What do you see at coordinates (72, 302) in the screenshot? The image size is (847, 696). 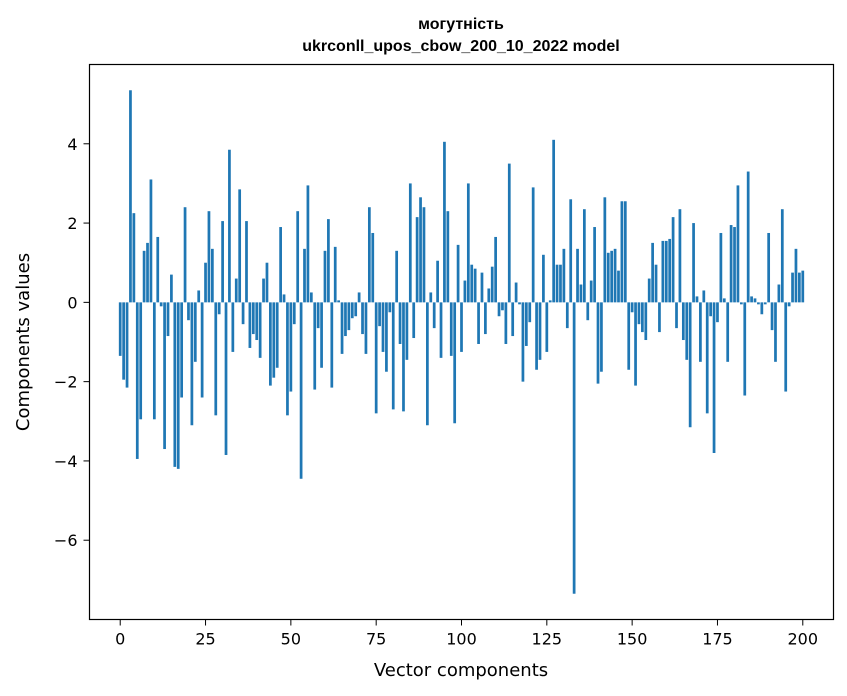 I see `y-tick-label: 0` at bounding box center [72, 302].